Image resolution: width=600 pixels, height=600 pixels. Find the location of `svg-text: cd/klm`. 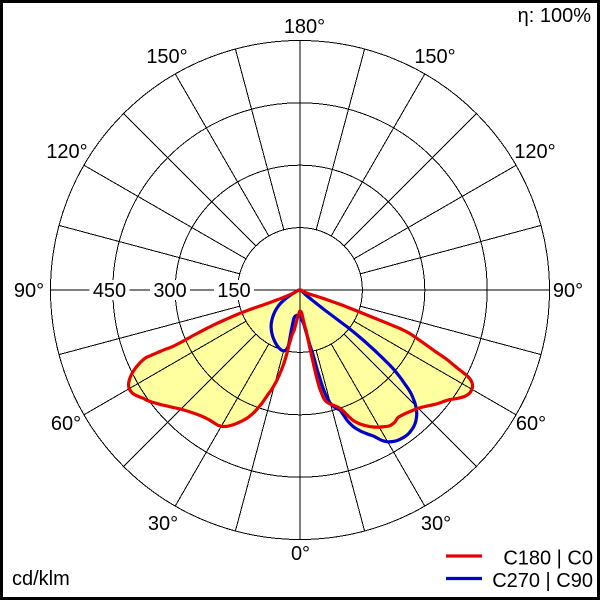

svg-text: cd/klm is located at coordinates (41, 579).